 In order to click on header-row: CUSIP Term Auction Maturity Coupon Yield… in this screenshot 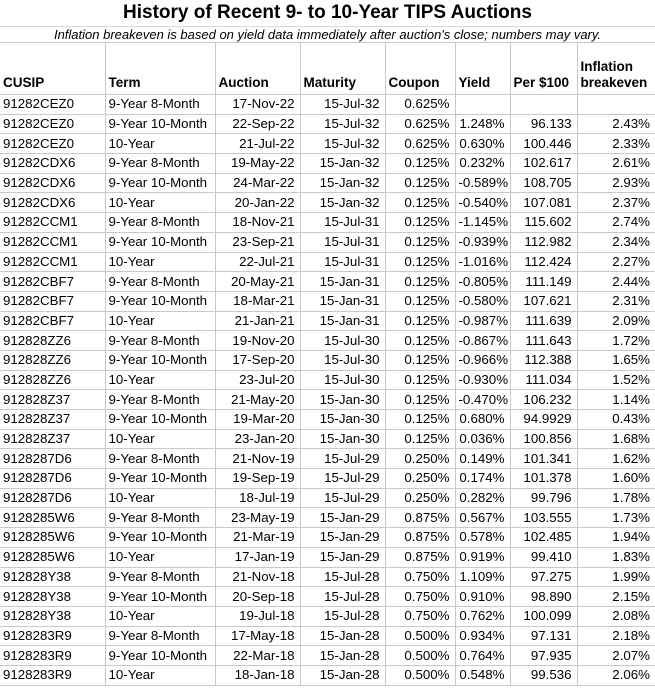, I will do `click(327, 68)`.